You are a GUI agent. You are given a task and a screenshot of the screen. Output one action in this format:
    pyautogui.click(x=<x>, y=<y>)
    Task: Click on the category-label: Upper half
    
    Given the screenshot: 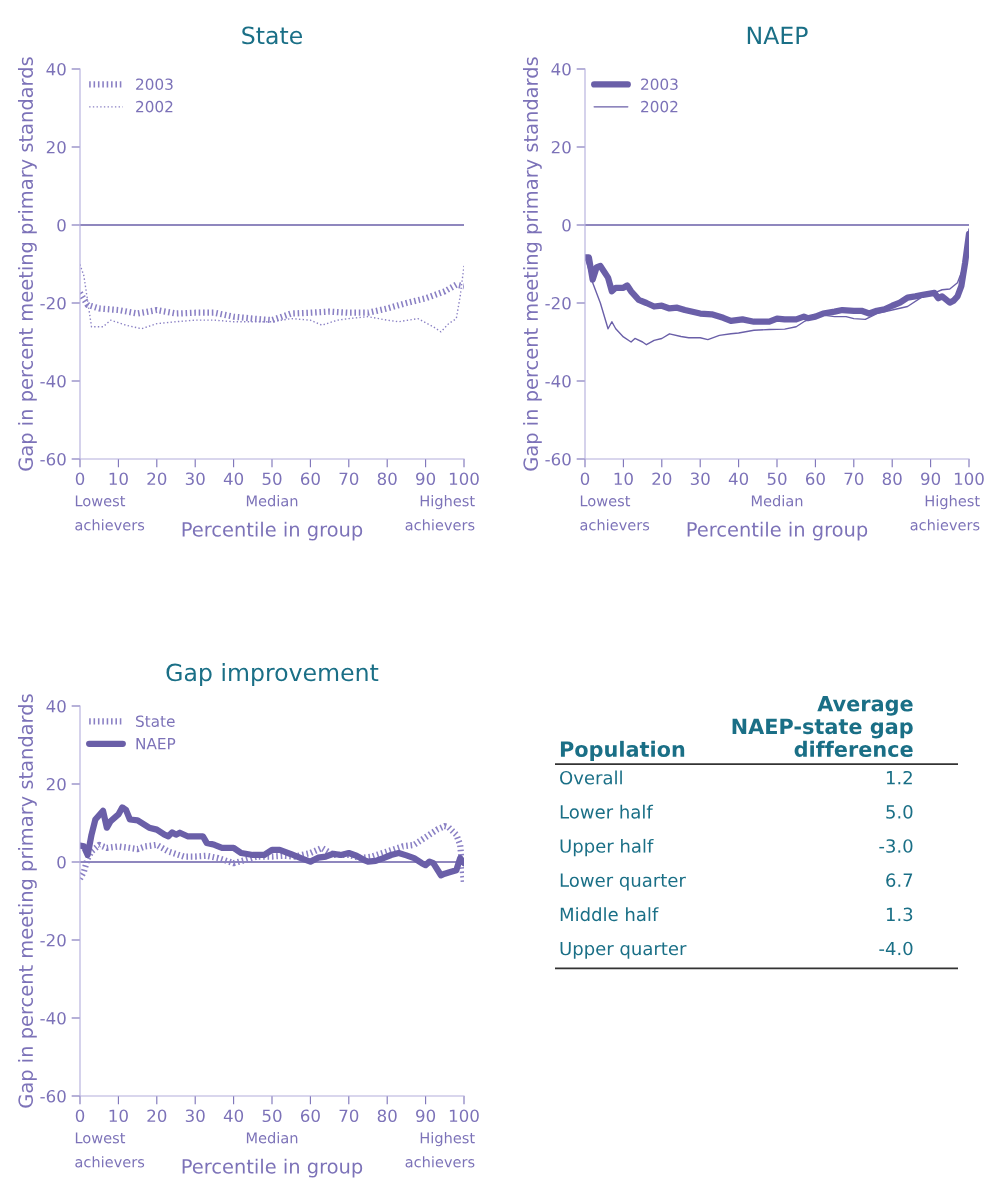 What is the action you would take?
    pyautogui.click(x=607, y=847)
    